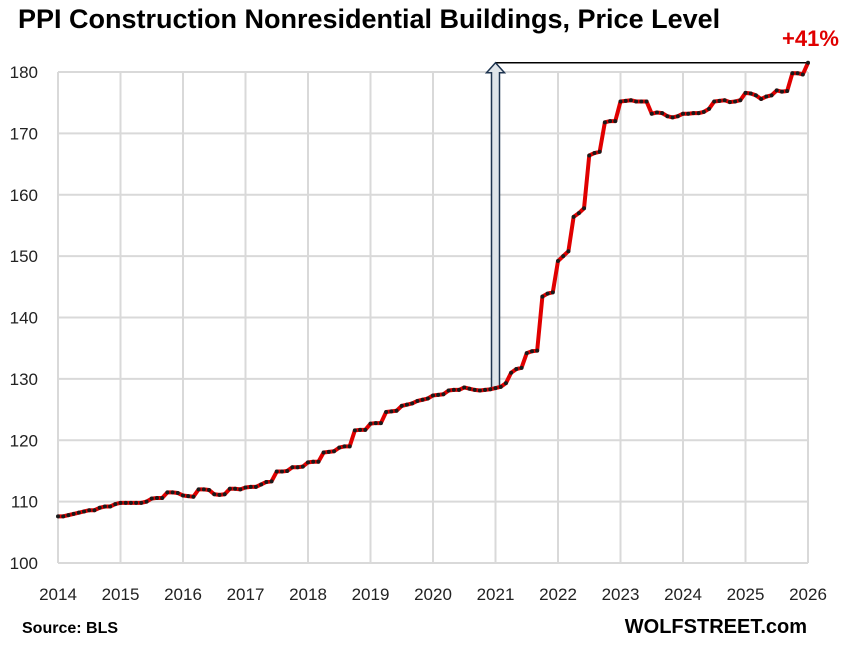 This screenshot has height=653, width=857. I want to click on brand-label: WOLFSTREET.com, so click(715, 627).